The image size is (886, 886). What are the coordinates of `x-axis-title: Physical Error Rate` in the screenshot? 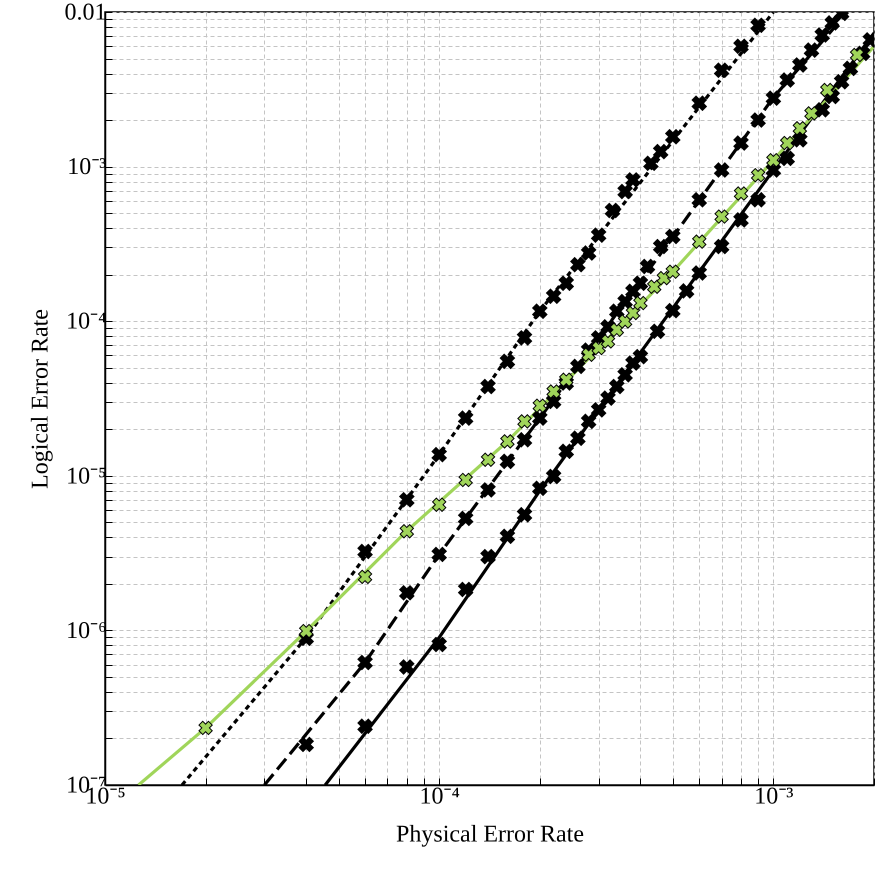 It's located at (490, 835).